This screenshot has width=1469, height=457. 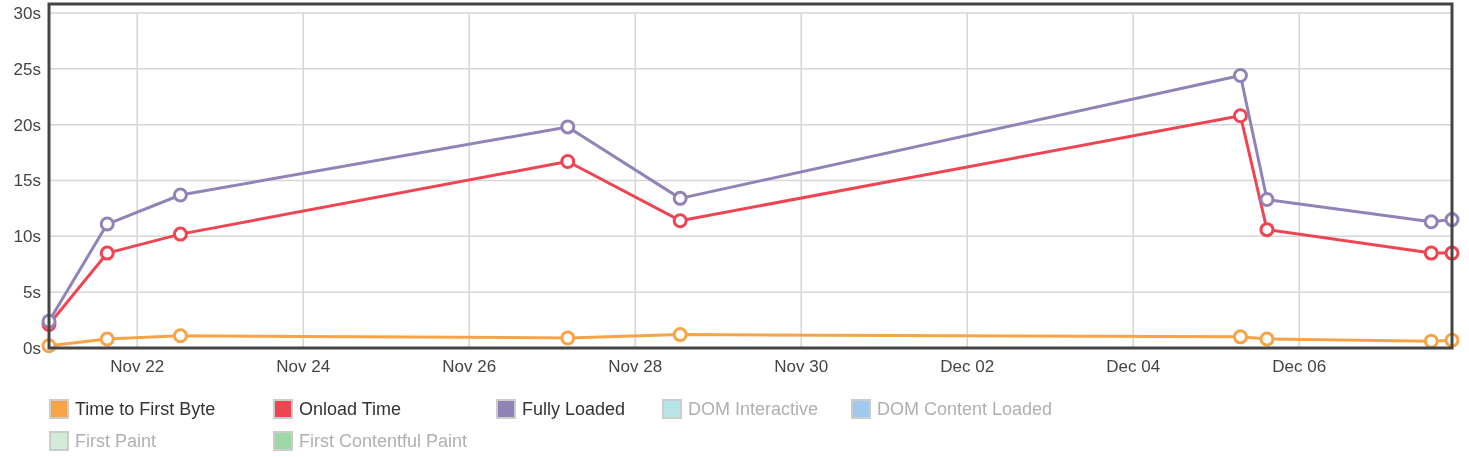 What do you see at coordinates (27, 13) in the screenshot?
I see `y-tick-label: 30s` at bounding box center [27, 13].